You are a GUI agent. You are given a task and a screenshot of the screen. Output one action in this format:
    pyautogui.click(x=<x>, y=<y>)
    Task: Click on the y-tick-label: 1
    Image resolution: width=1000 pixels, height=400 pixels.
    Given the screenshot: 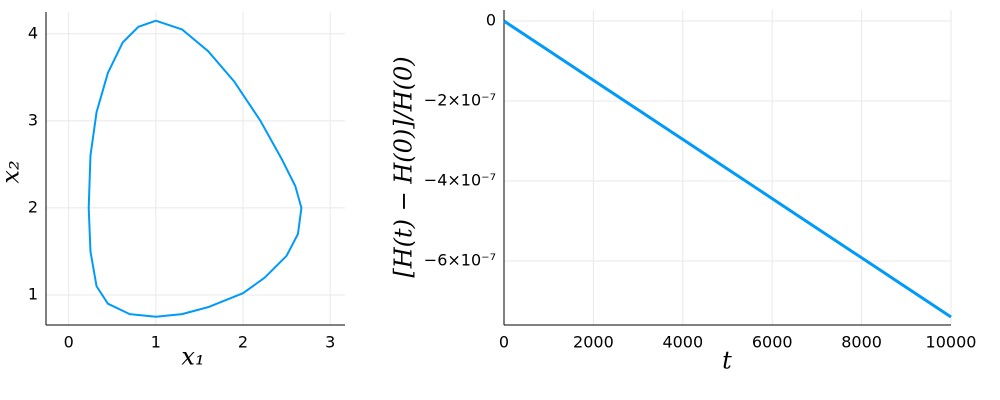 What is the action you would take?
    pyautogui.click(x=33, y=293)
    